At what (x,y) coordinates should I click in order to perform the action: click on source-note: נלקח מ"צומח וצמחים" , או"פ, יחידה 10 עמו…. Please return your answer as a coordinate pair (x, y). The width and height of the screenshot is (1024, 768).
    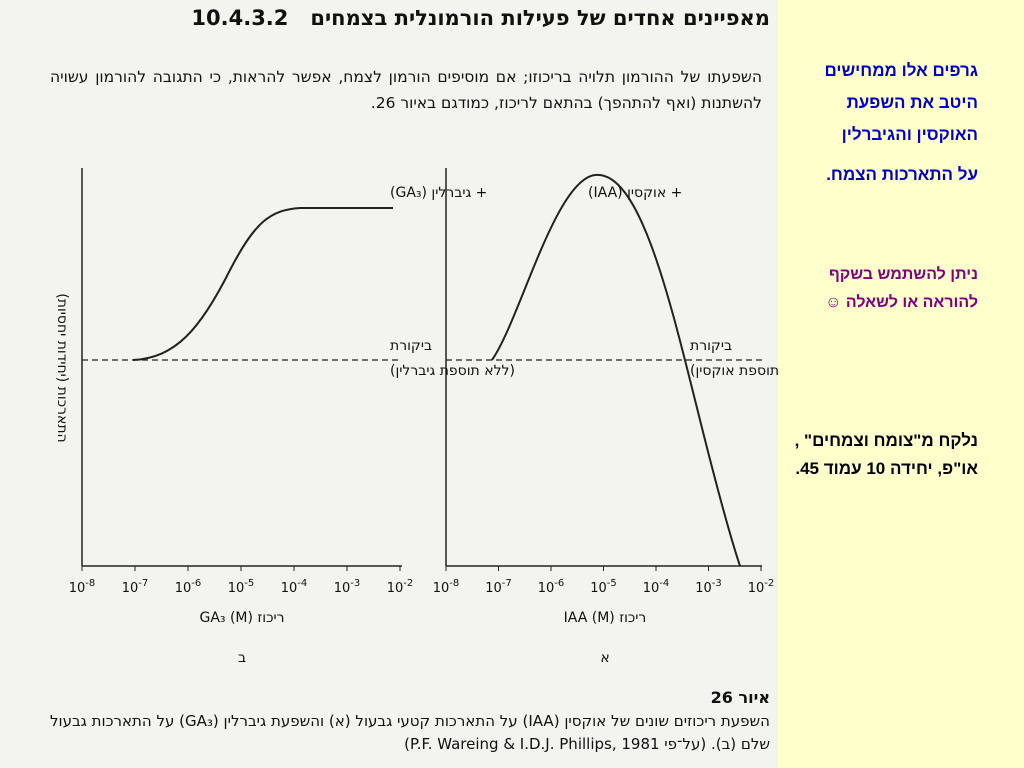
    Looking at the image, I should click on (886, 454).